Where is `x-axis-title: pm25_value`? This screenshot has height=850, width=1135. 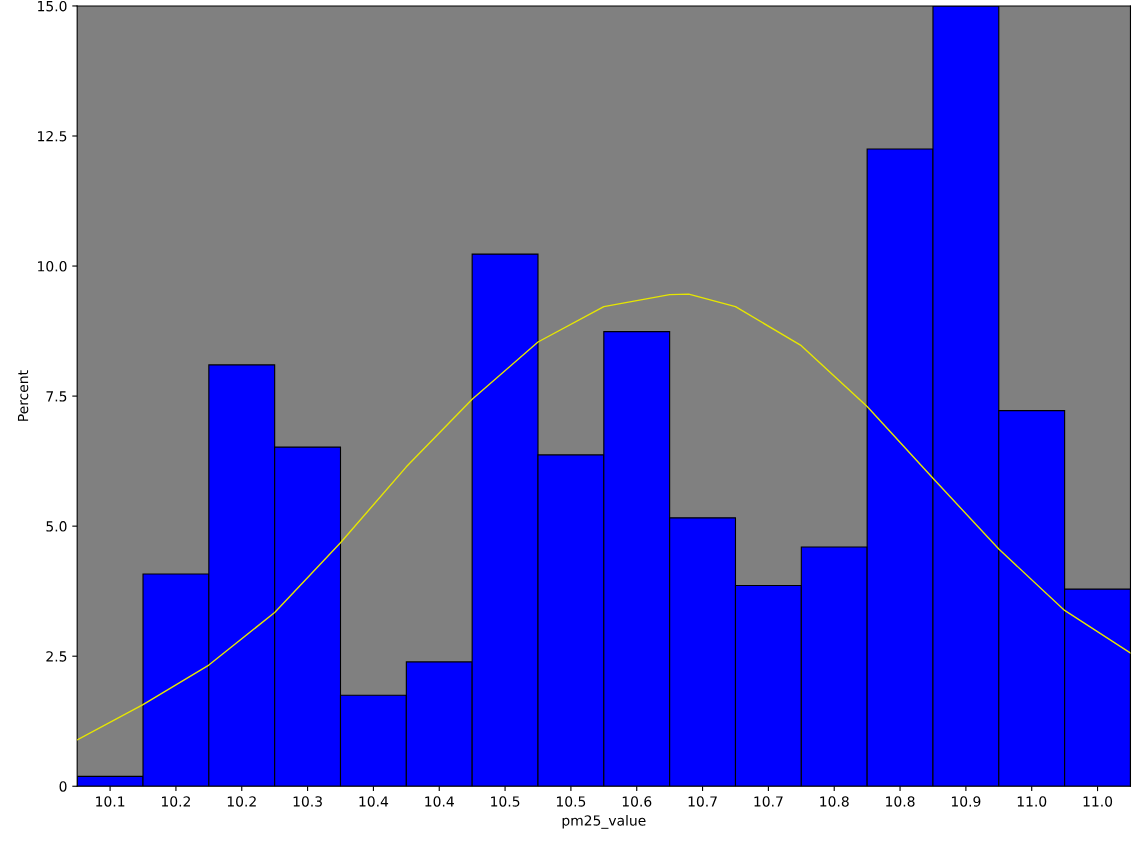 x-axis-title: pm25_value is located at coordinates (604, 821).